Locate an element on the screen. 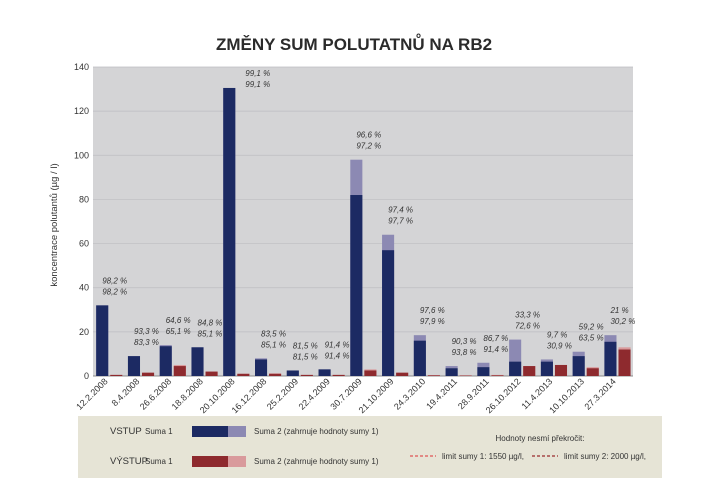 The image size is (708, 500). annotation-pct-top: 84,8 % is located at coordinates (210, 322).